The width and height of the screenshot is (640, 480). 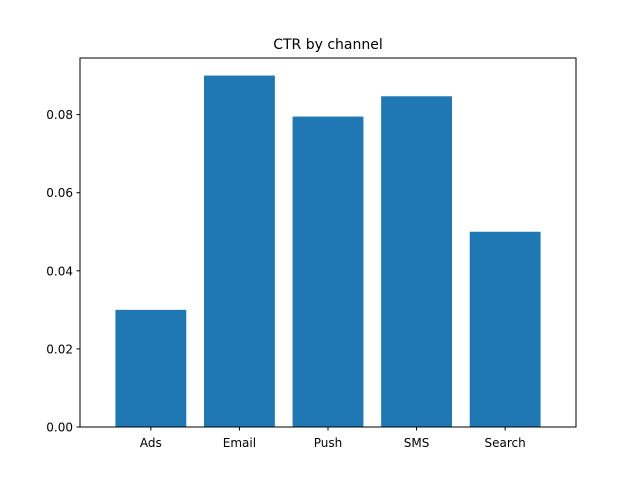 What do you see at coordinates (505, 443) in the screenshot?
I see `x-tick-label: Search` at bounding box center [505, 443].